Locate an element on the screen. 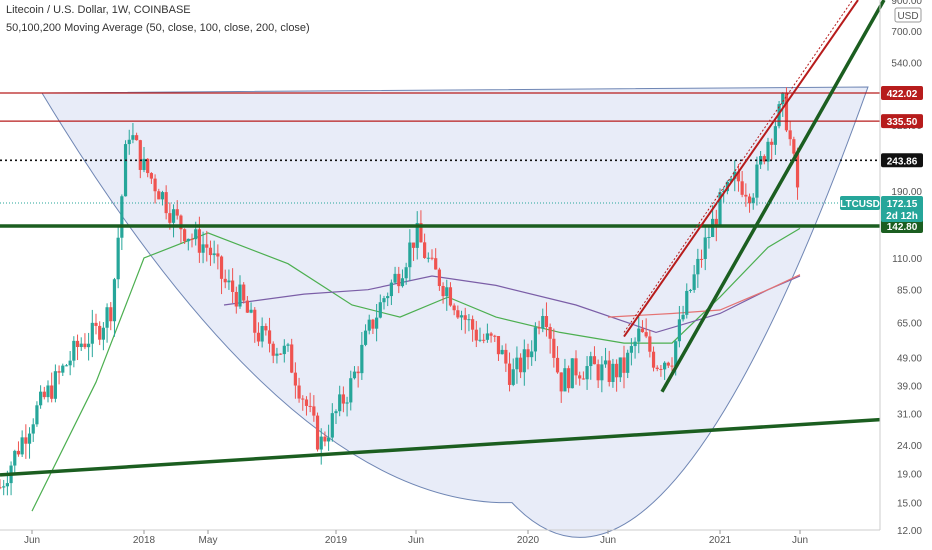 The height and width of the screenshot is (550, 932). time-axis: Jun 2018 May 2019 Jun 2020 Jun 2021 Jun is located at coordinates (416, 538).